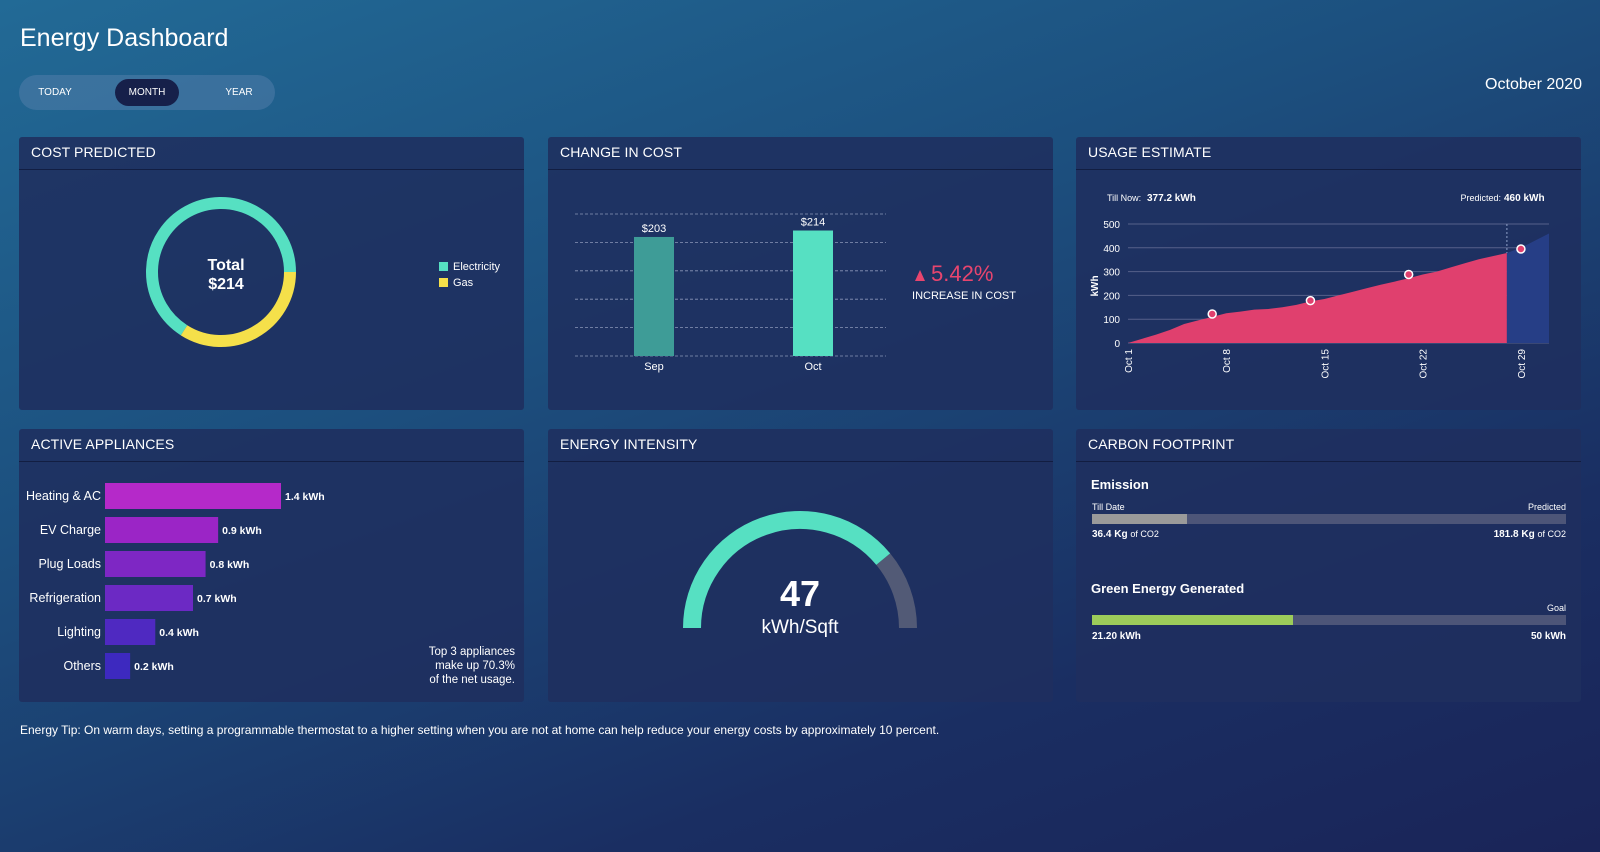 The image size is (1600, 852). I want to click on usage-x-tick: Oct 29, so click(1522, 364).